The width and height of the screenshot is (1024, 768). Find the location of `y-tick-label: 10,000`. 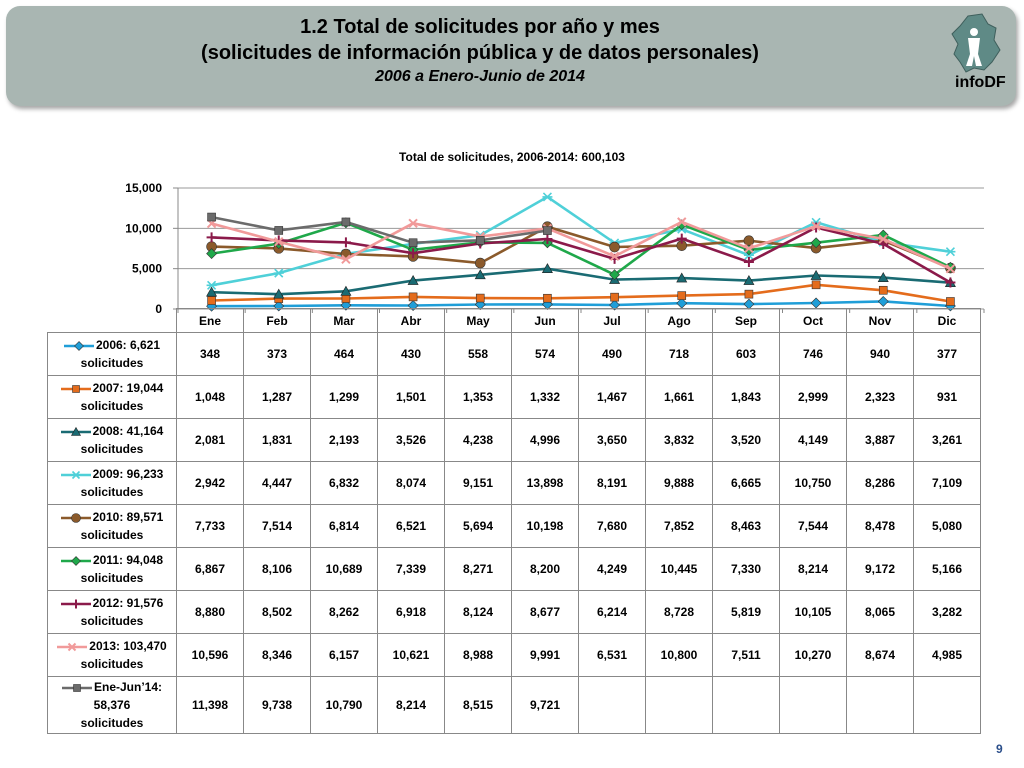

y-tick-label: 10,000 is located at coordinates (143, 228).